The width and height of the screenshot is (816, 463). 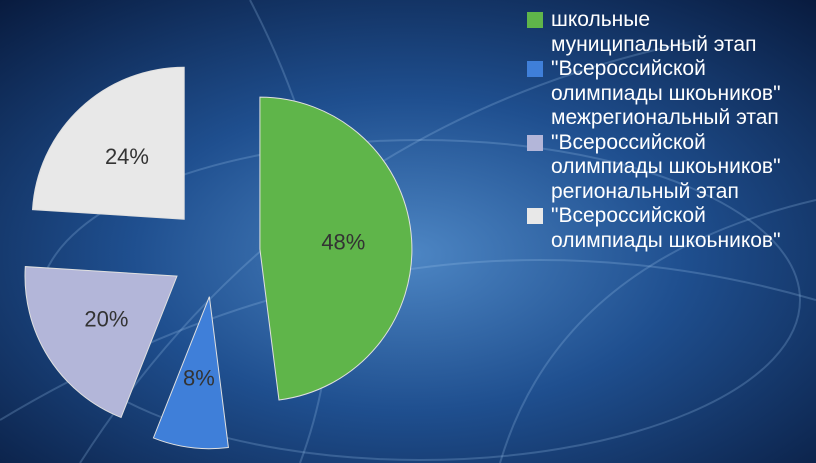 What do you see at coordinates (601, 19) in the screenshot?
I see `legend-label: школьные` at bounding box center [601, 19].